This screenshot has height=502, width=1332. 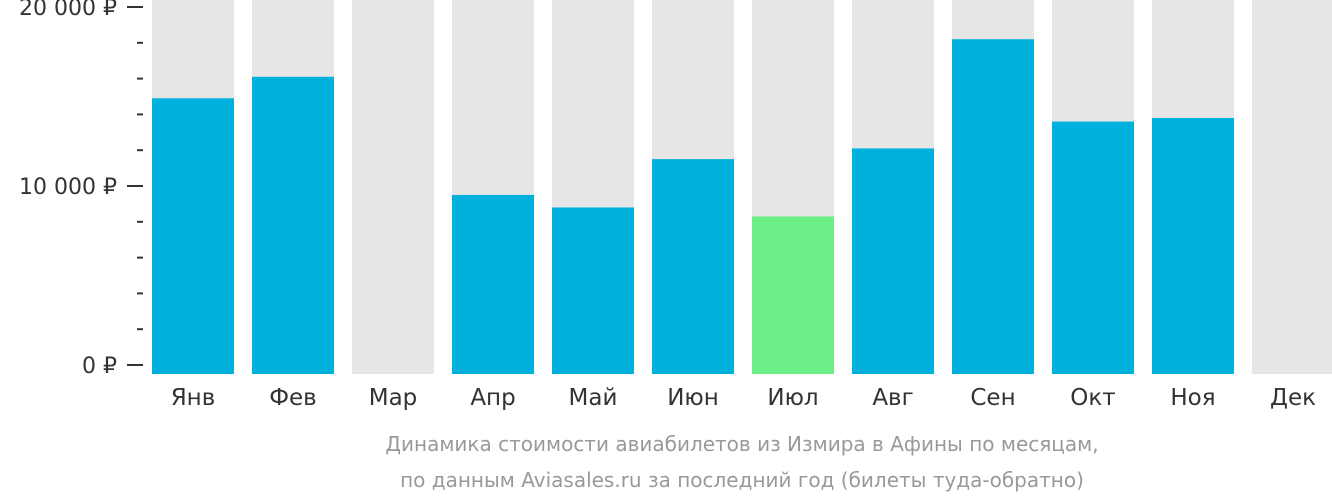 What do you see at coordinates (792, 398) in the screenshot?
I see `x-tick-label: Июл` at bounding box center [792, 398].